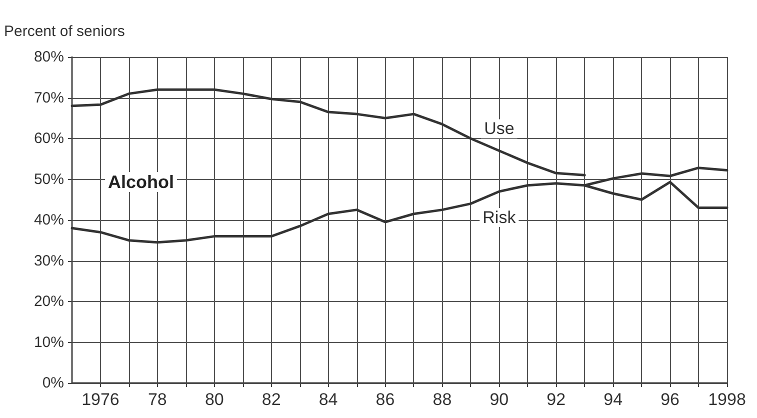 This screenshot has width=757, height=418. What do you see at coordinates (556, 399) in the screenshot?
I see `x-tick-label: 92` at bounding box center [556, 399].